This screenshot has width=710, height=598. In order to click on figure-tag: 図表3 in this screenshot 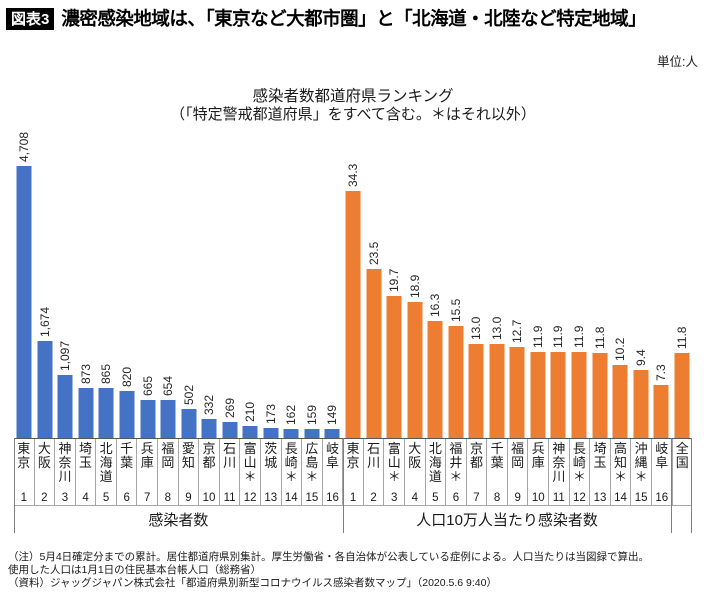, I will do `click(30, 19)`.